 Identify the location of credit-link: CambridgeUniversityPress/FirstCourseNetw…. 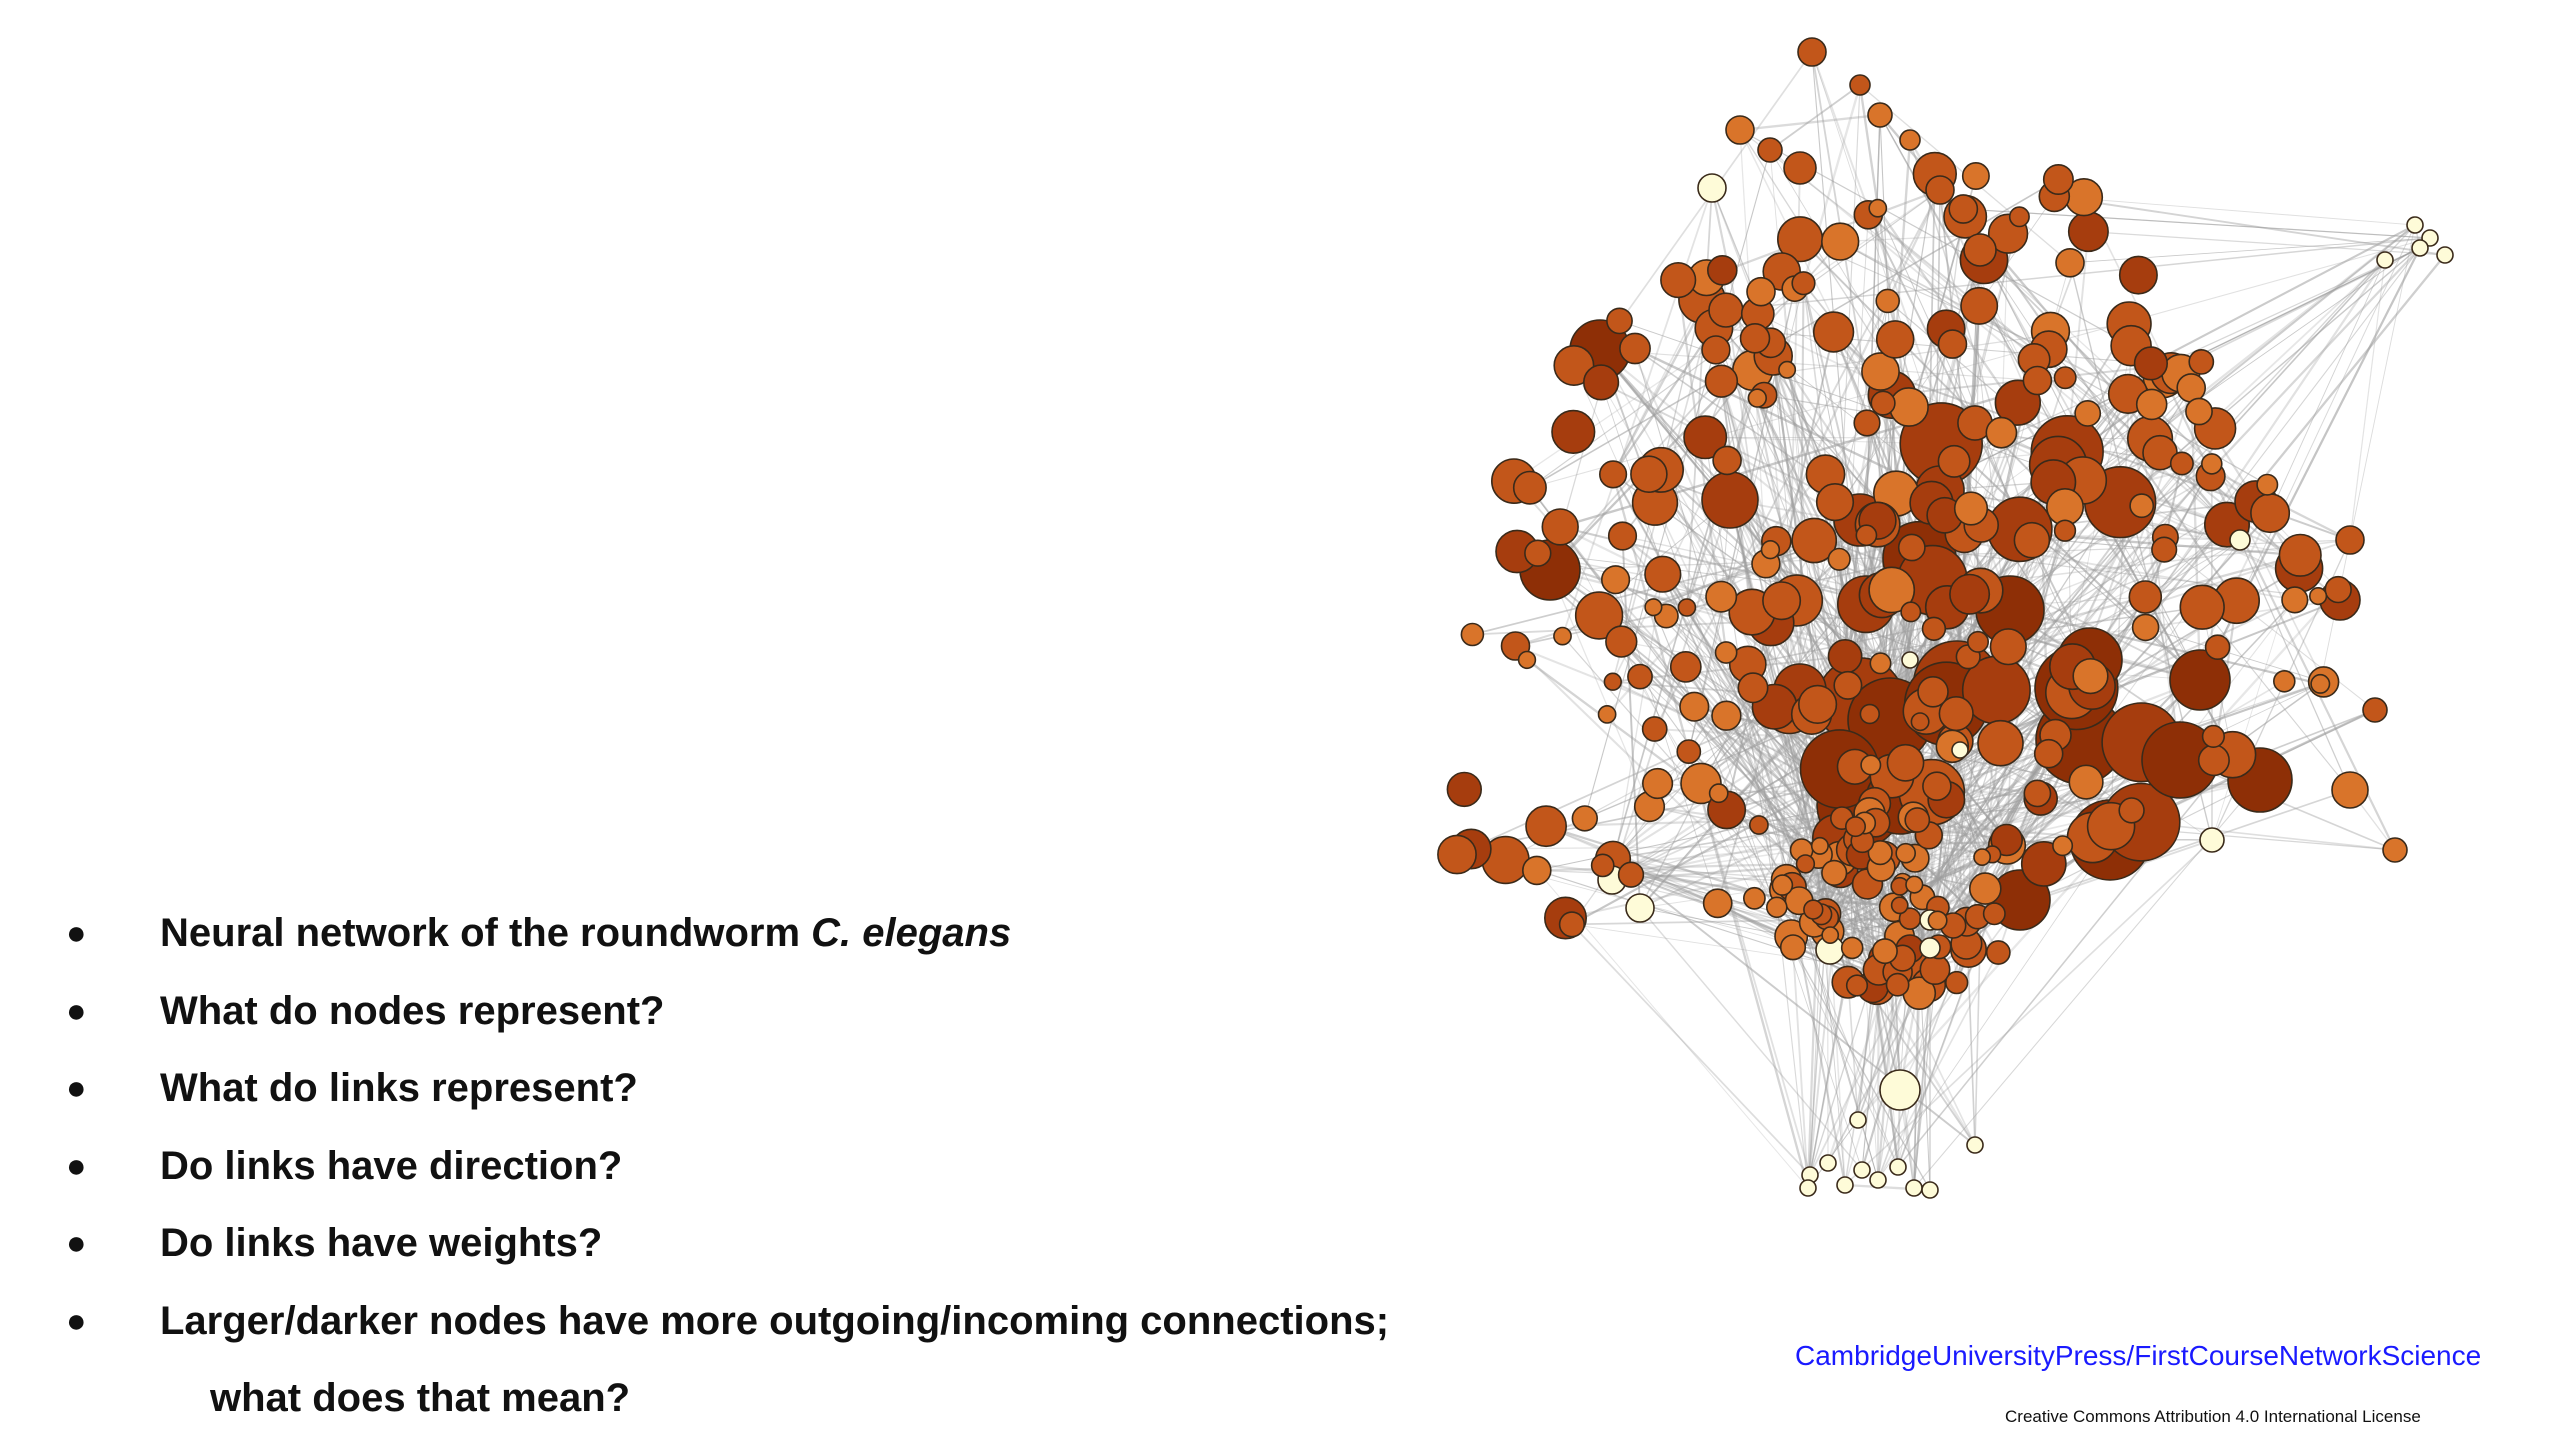
(2138, 1355).